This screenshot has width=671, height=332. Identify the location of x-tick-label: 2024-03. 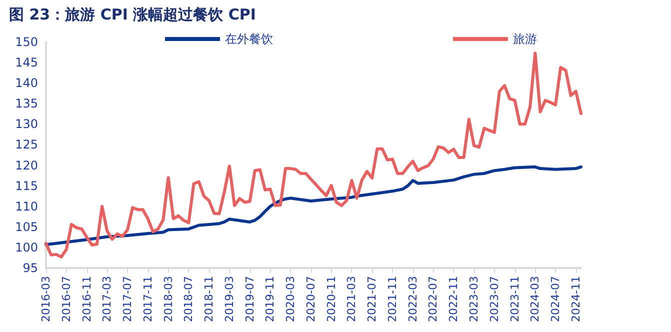
(535, 299).